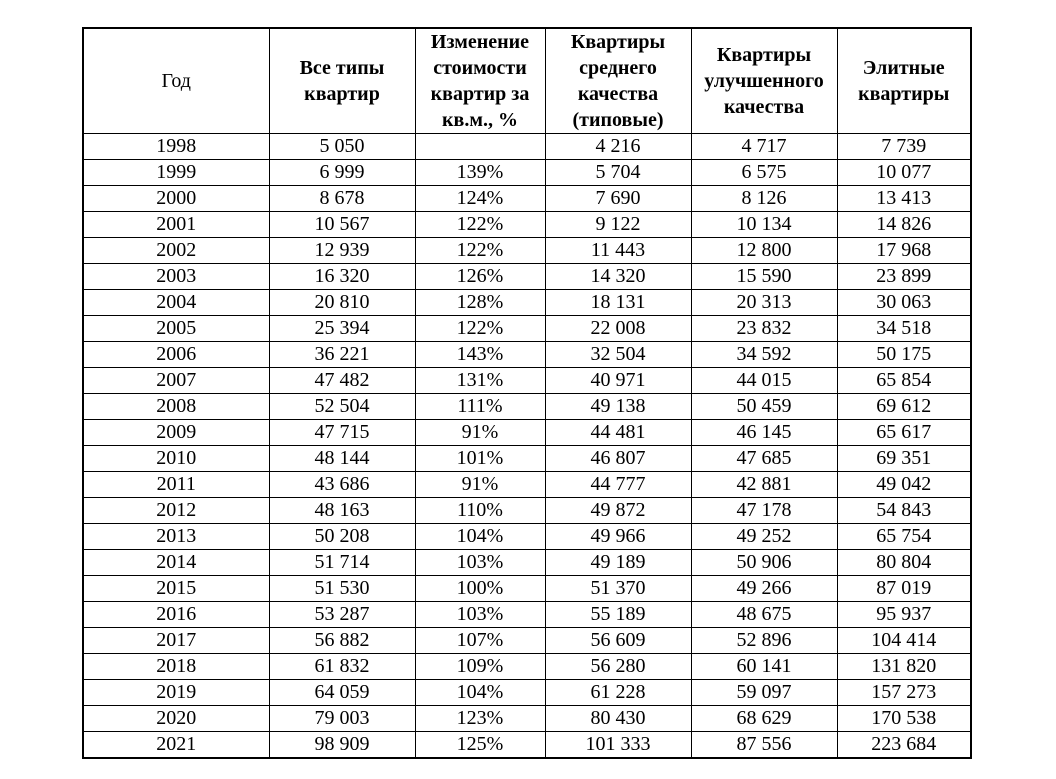 This screenshot has height=779, width=1056. I want to click on year-cell: 2002, so click(176, 250).